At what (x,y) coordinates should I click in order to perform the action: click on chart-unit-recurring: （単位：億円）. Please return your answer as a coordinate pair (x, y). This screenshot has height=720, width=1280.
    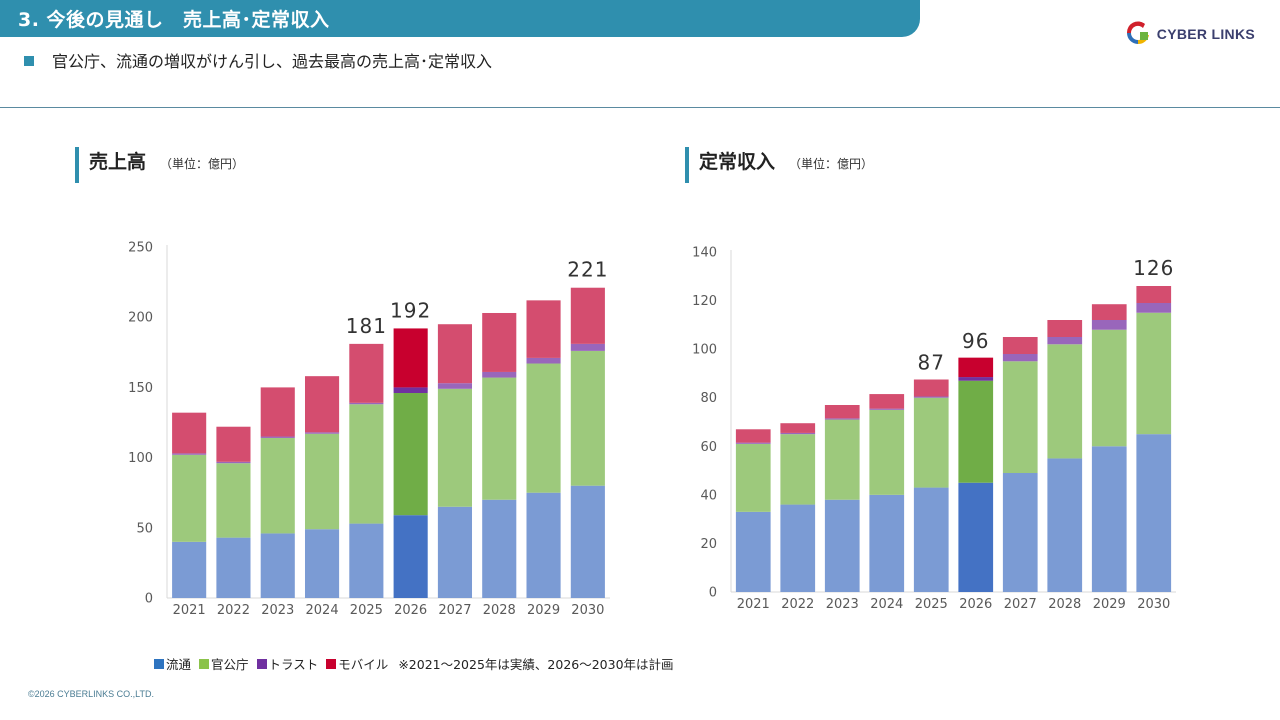
    Looking at the image, I should click on (831, 164).